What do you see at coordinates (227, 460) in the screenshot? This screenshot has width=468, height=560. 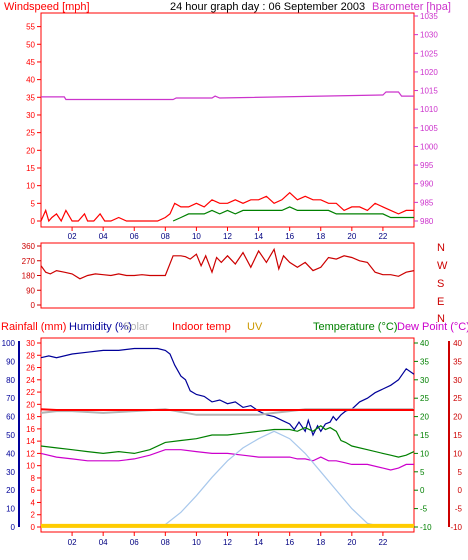 I see `dewpoint-line` at bounding box center [227, 460].